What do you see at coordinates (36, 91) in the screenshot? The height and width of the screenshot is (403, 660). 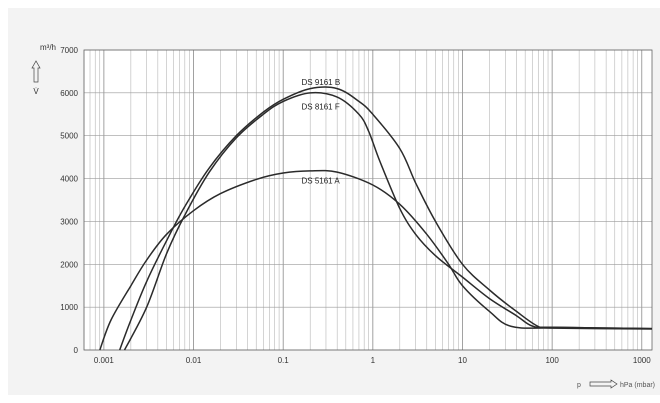 I see `y-axis-symbol: V̇` at bounding box center [36, 91].